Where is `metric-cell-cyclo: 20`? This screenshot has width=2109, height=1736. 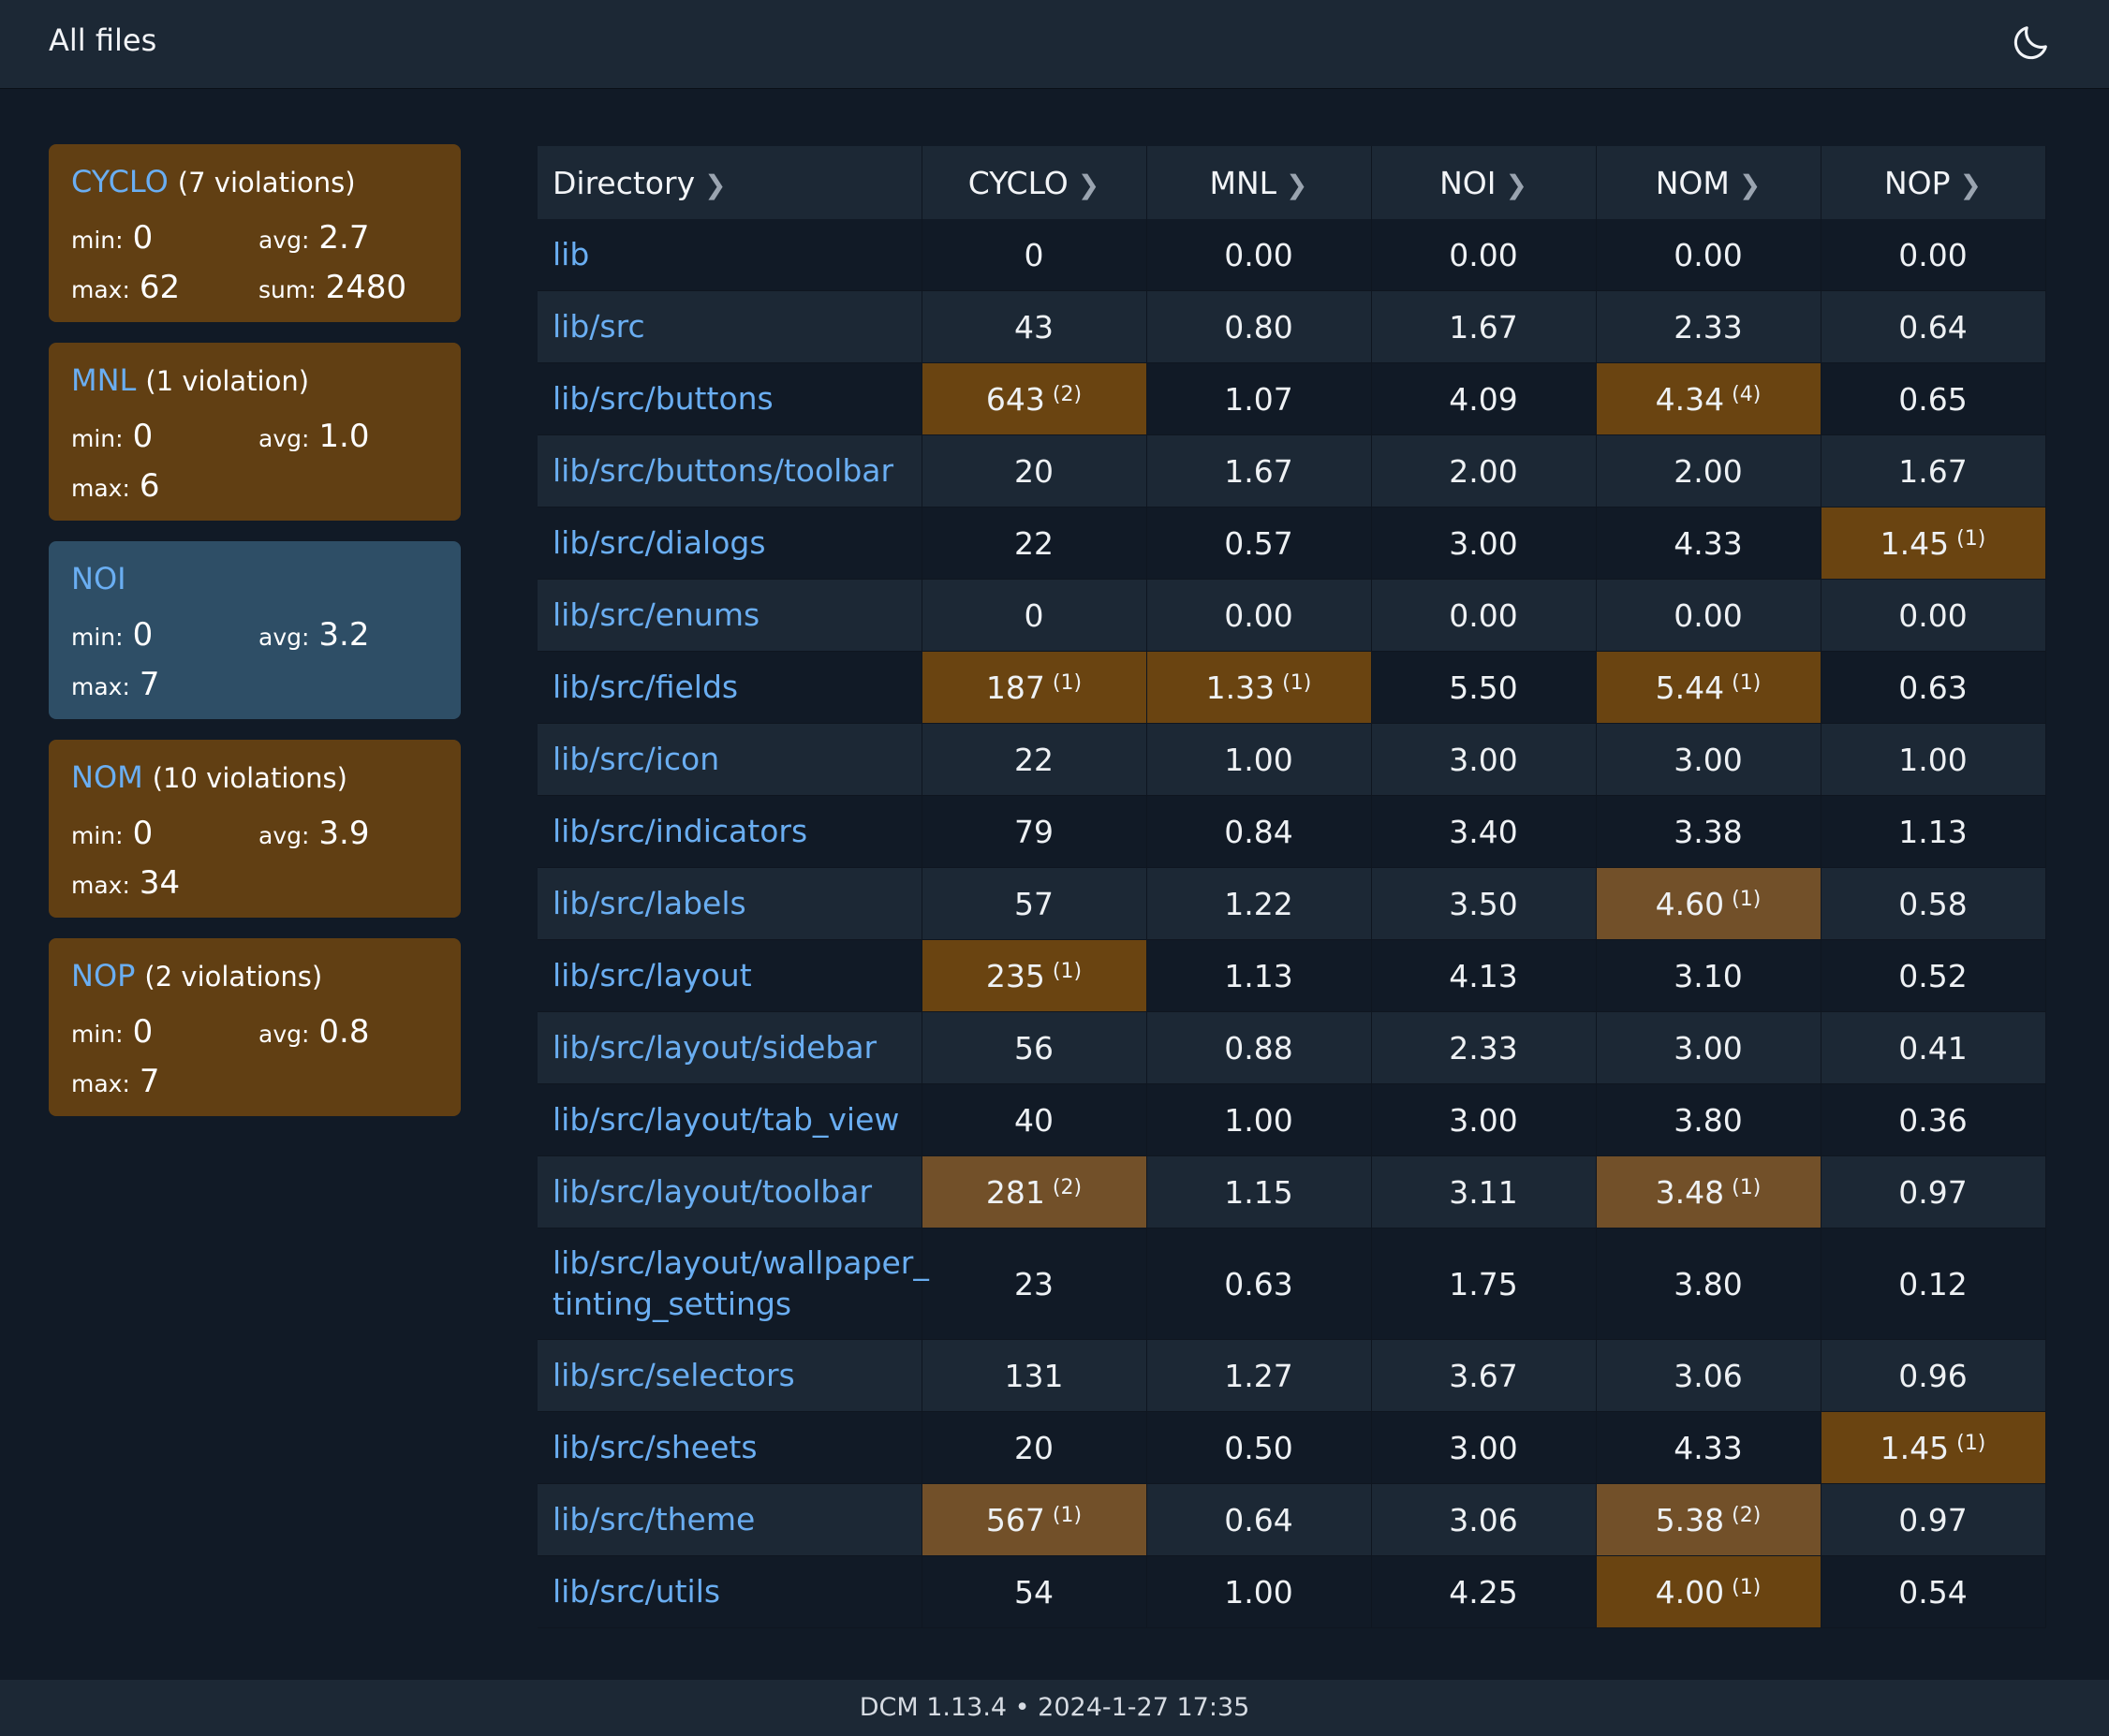
metric-cell-cyclo: 20 is located at coordinates (1035, 471).